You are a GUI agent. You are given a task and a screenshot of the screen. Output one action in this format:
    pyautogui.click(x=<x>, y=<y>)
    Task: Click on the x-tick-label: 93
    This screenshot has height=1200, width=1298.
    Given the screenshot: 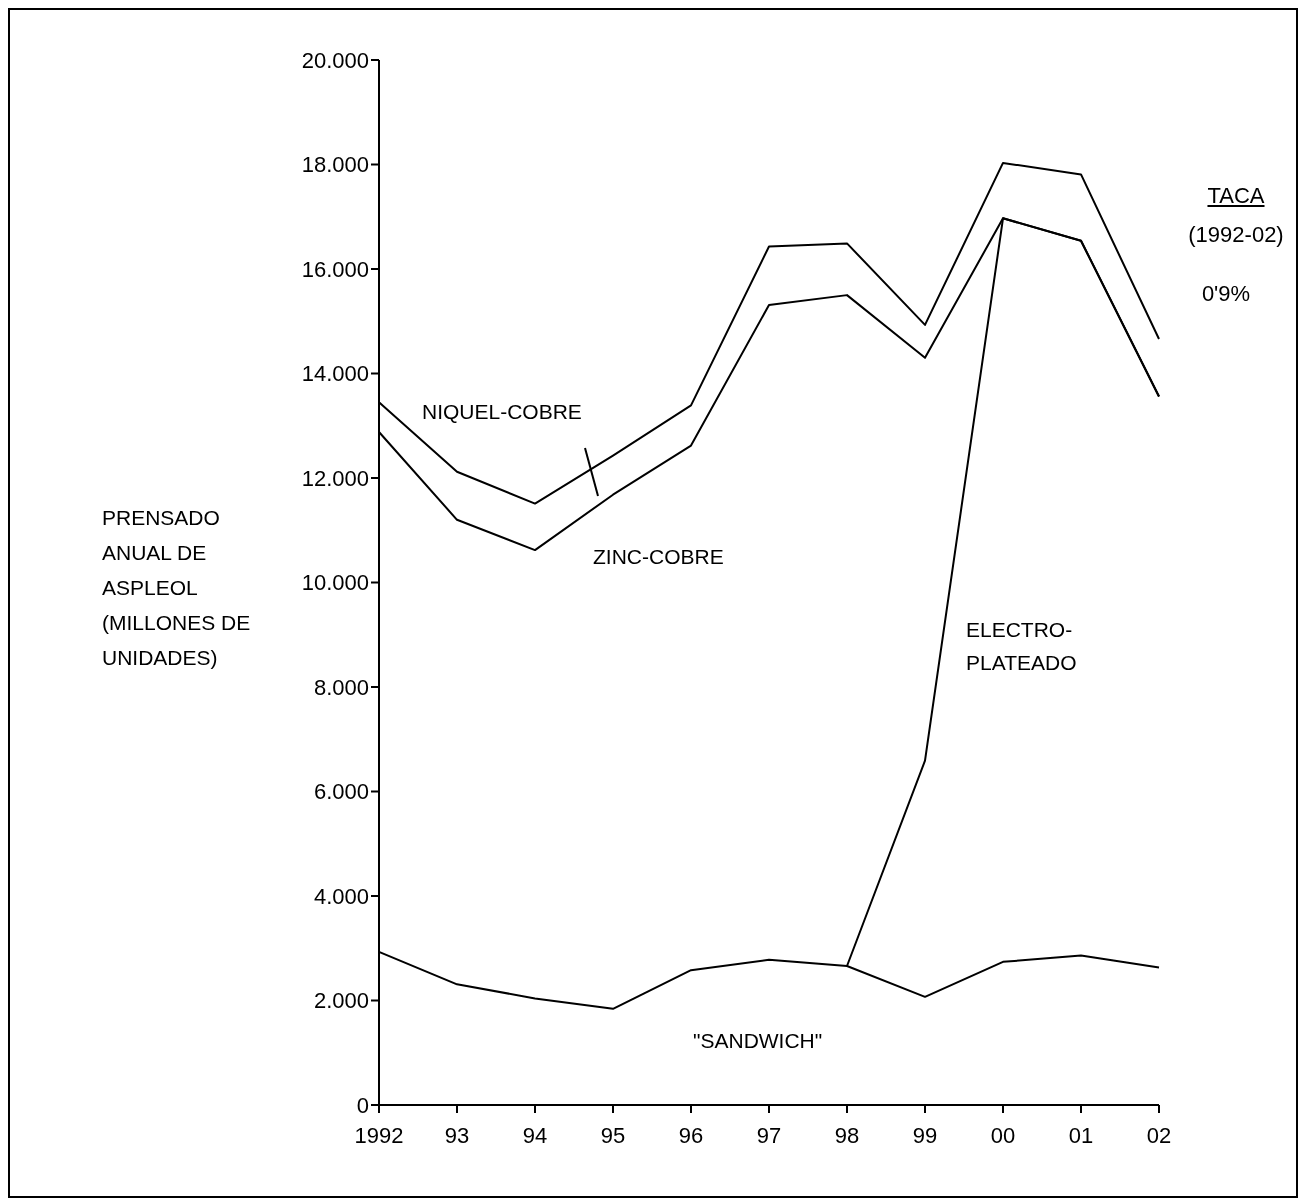 What is the action you would take?
    pyautogui.click(x=457, y=1135)
    